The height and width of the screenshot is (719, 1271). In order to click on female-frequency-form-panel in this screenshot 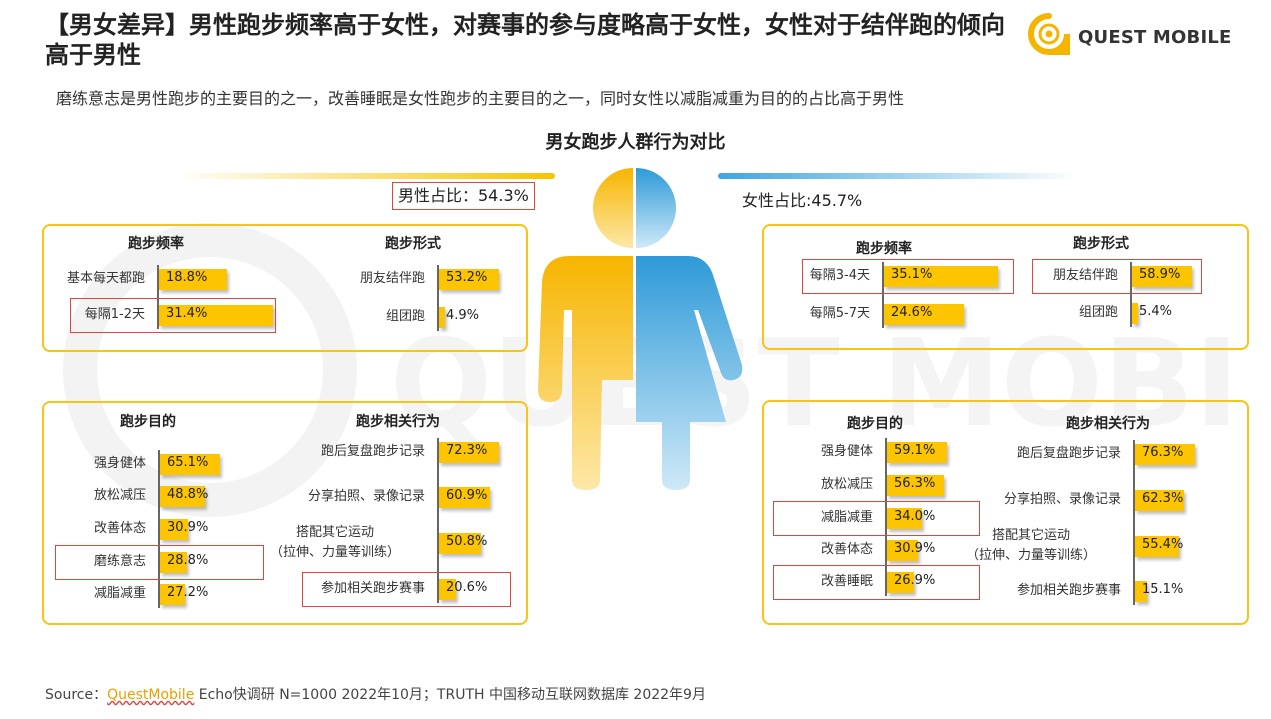, I will do `click(1005, 287)`.